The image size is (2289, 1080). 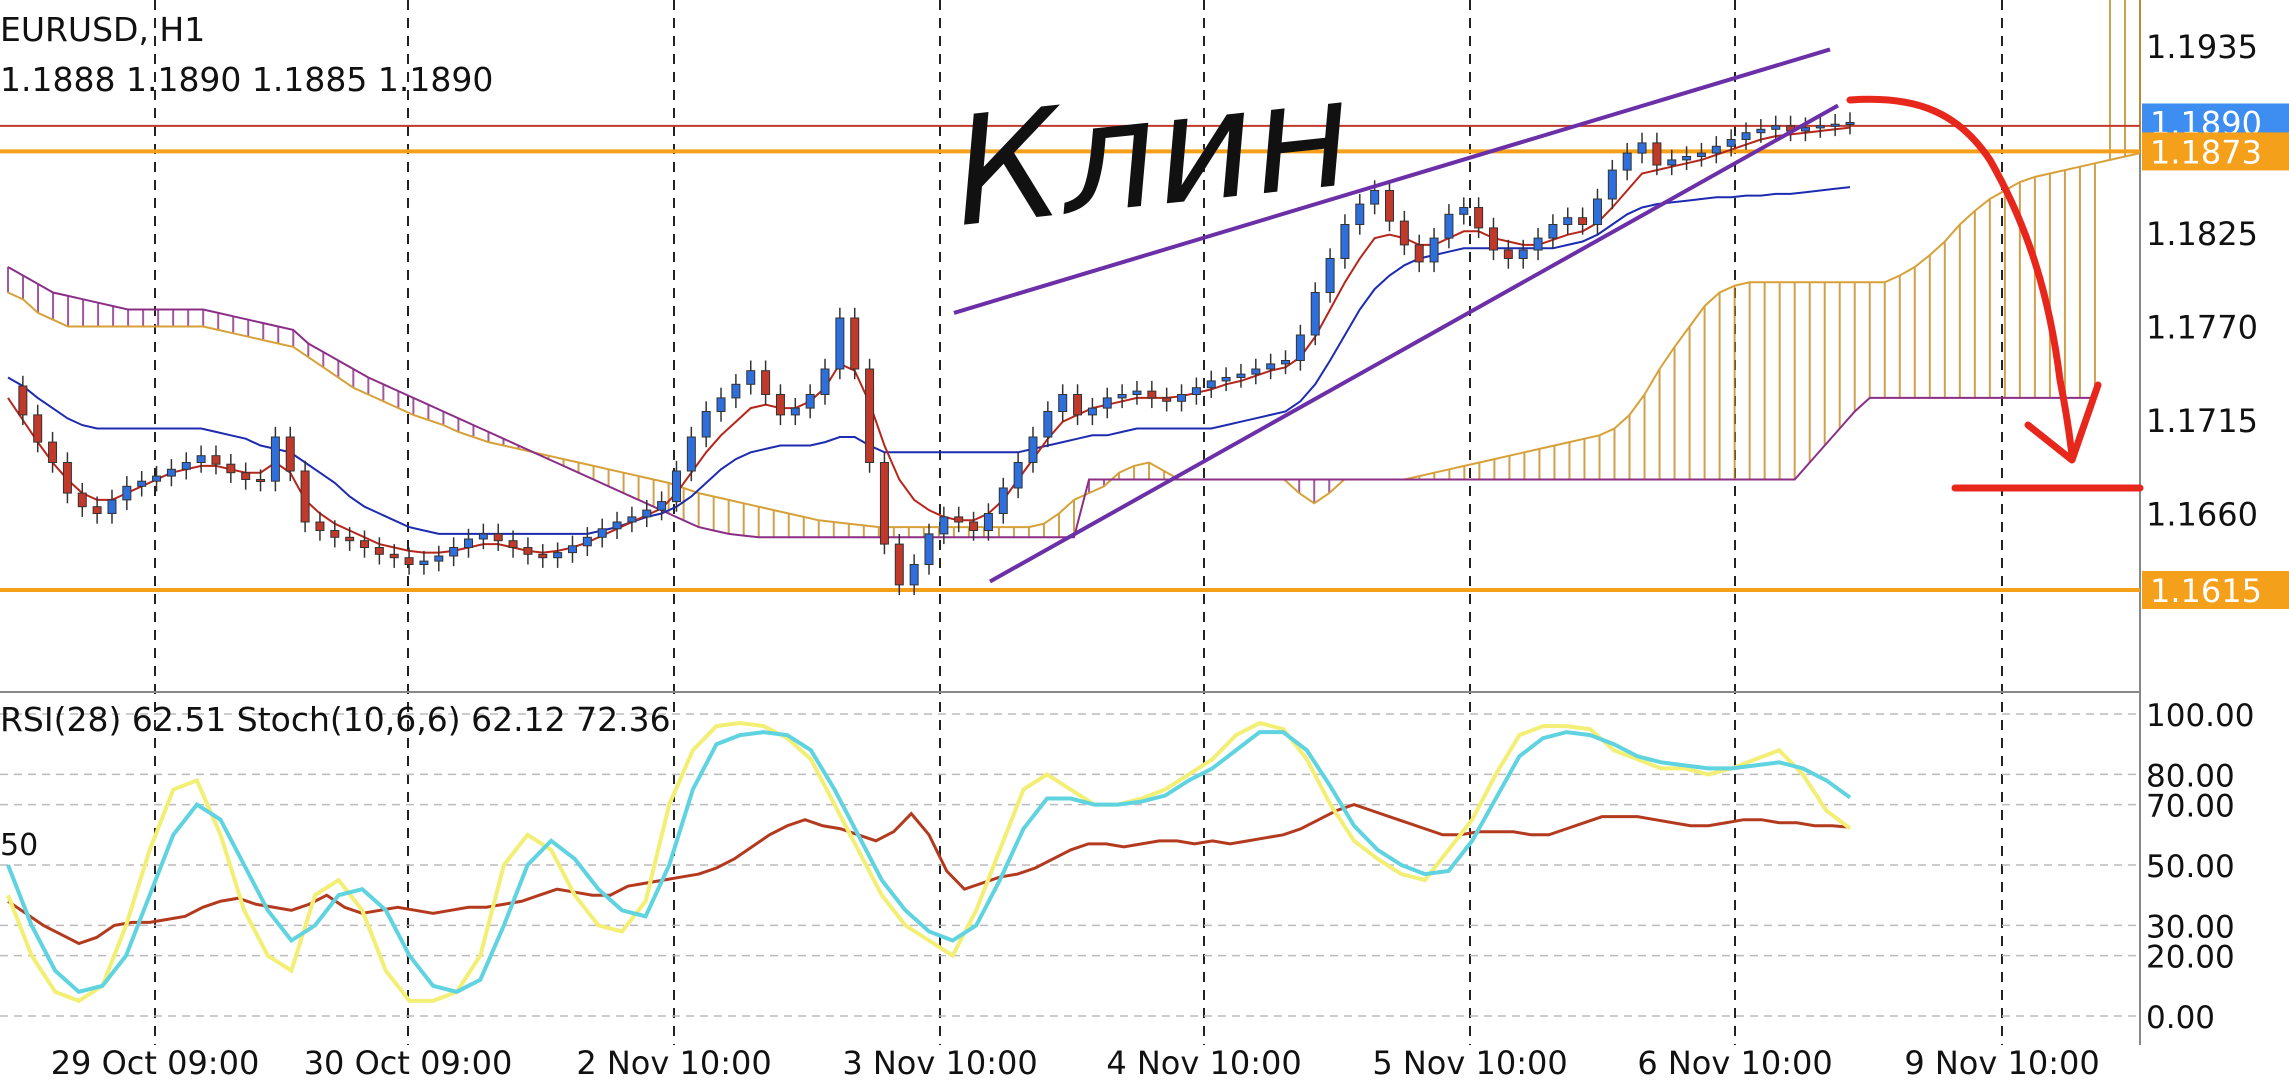 I want to click on ohlc-values-label: 1.1888 1.1890 1.1885 1.1890, so click(x=247, y=79).